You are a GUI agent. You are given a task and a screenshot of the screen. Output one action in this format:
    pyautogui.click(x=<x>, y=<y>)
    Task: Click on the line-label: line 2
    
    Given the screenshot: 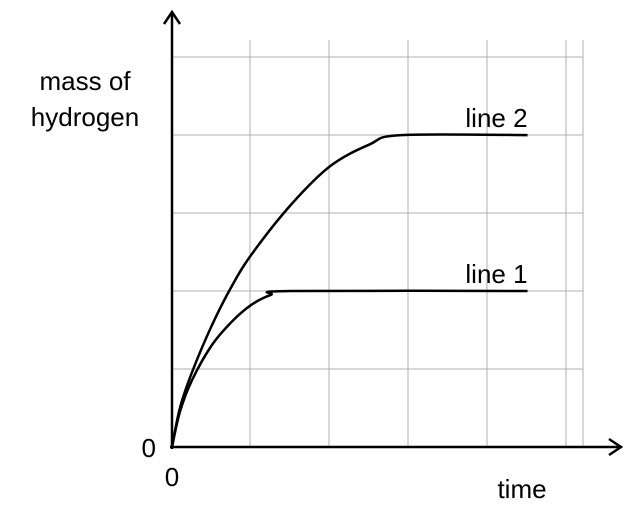 What is the action you would take?
    pyautogui.click(x=496, y=118)
    